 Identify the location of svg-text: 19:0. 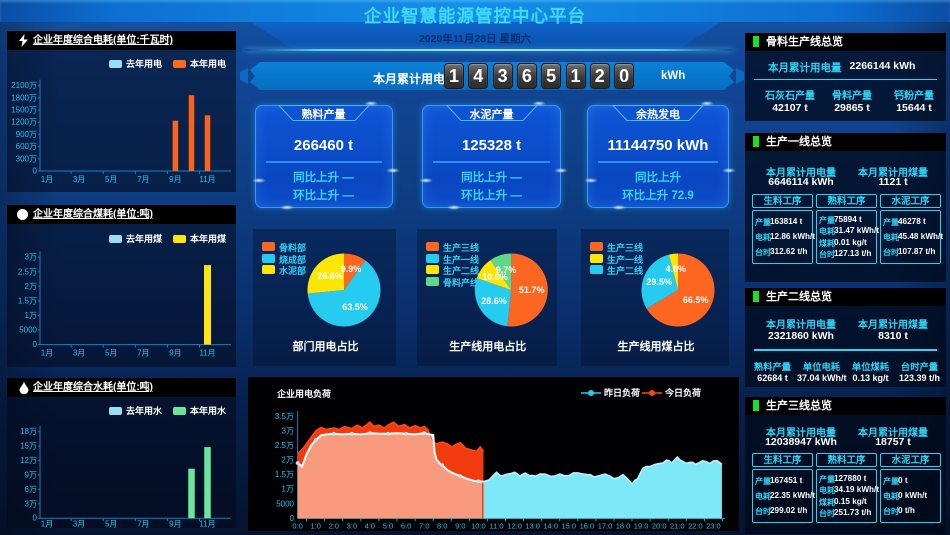
(641, 526).